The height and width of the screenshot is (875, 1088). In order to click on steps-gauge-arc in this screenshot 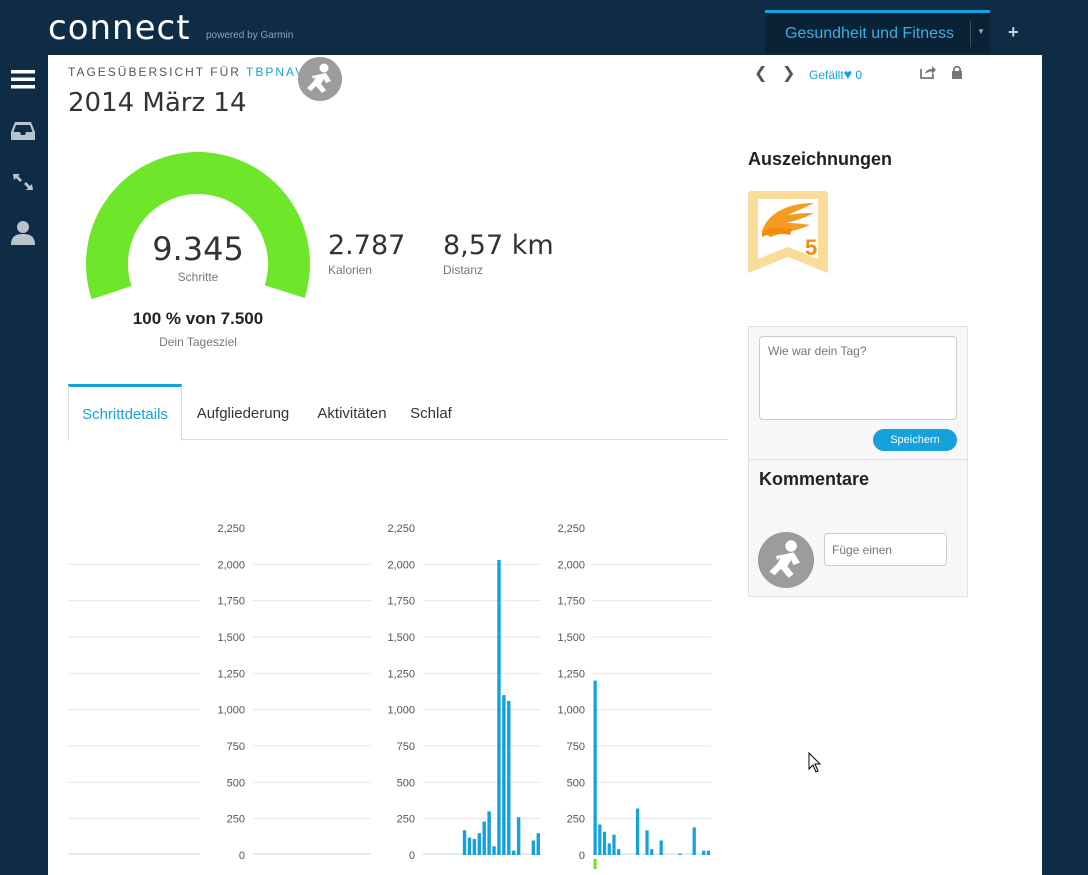, I will do `click(198, 226)`.